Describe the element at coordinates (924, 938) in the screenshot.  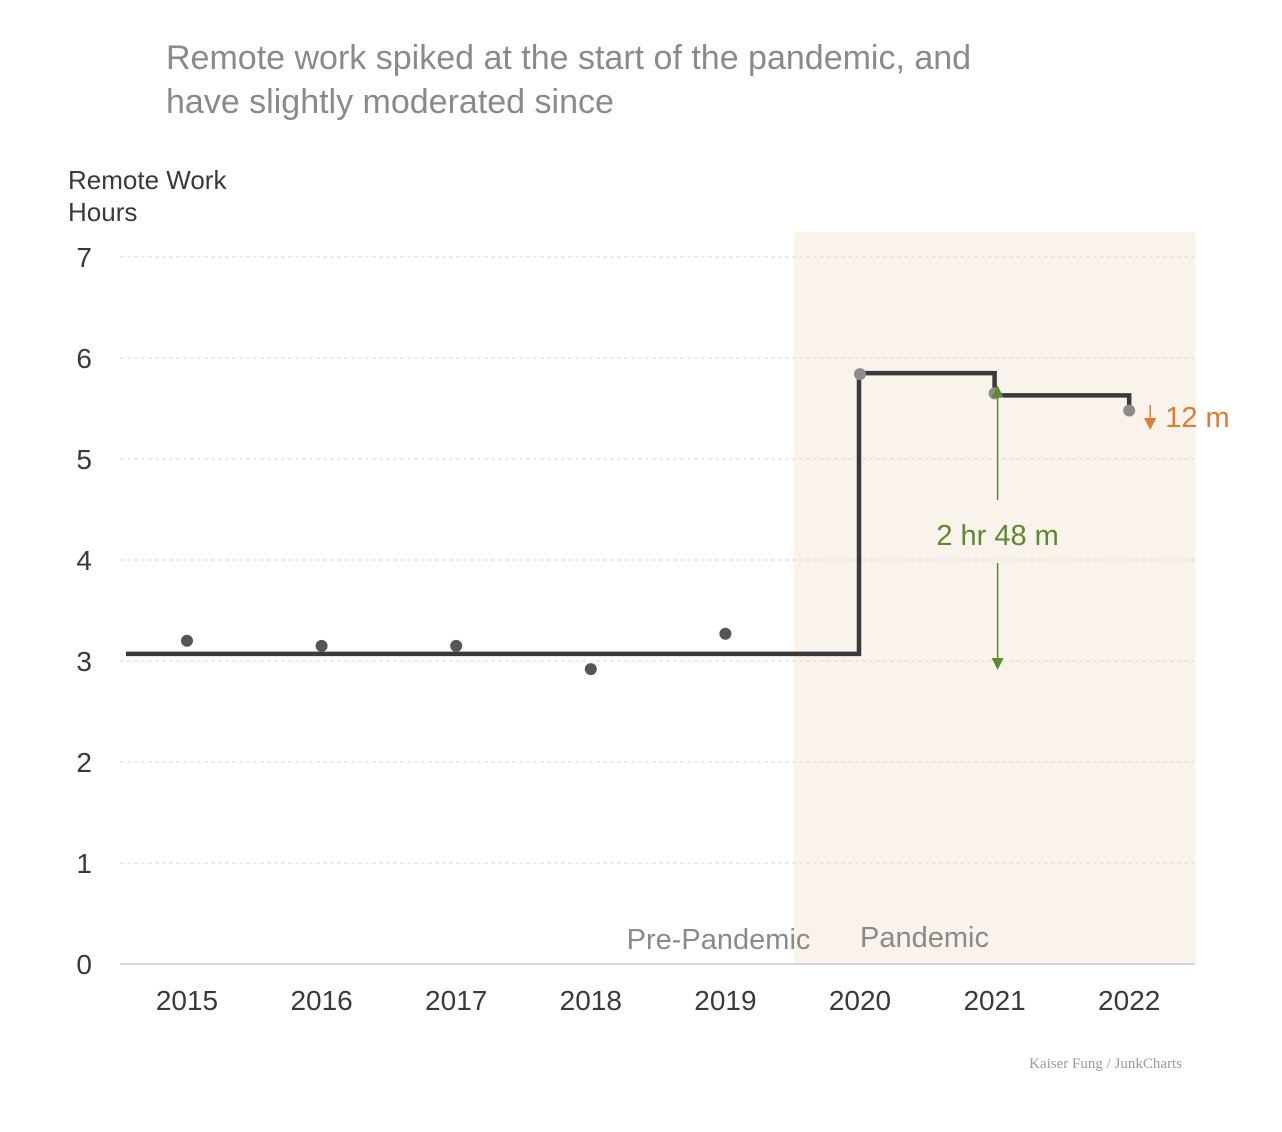
I see `region-label-pandemic: Pandemic` at that location.